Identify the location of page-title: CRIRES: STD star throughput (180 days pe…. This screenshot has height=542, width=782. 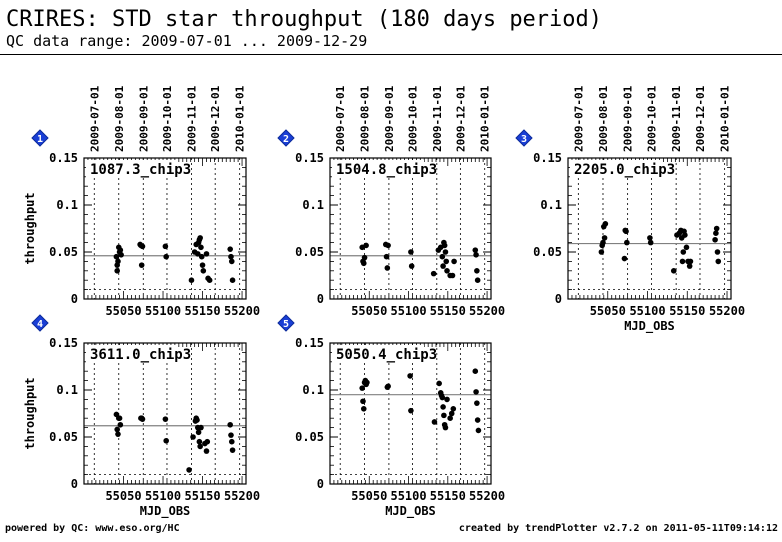
(304, 19).